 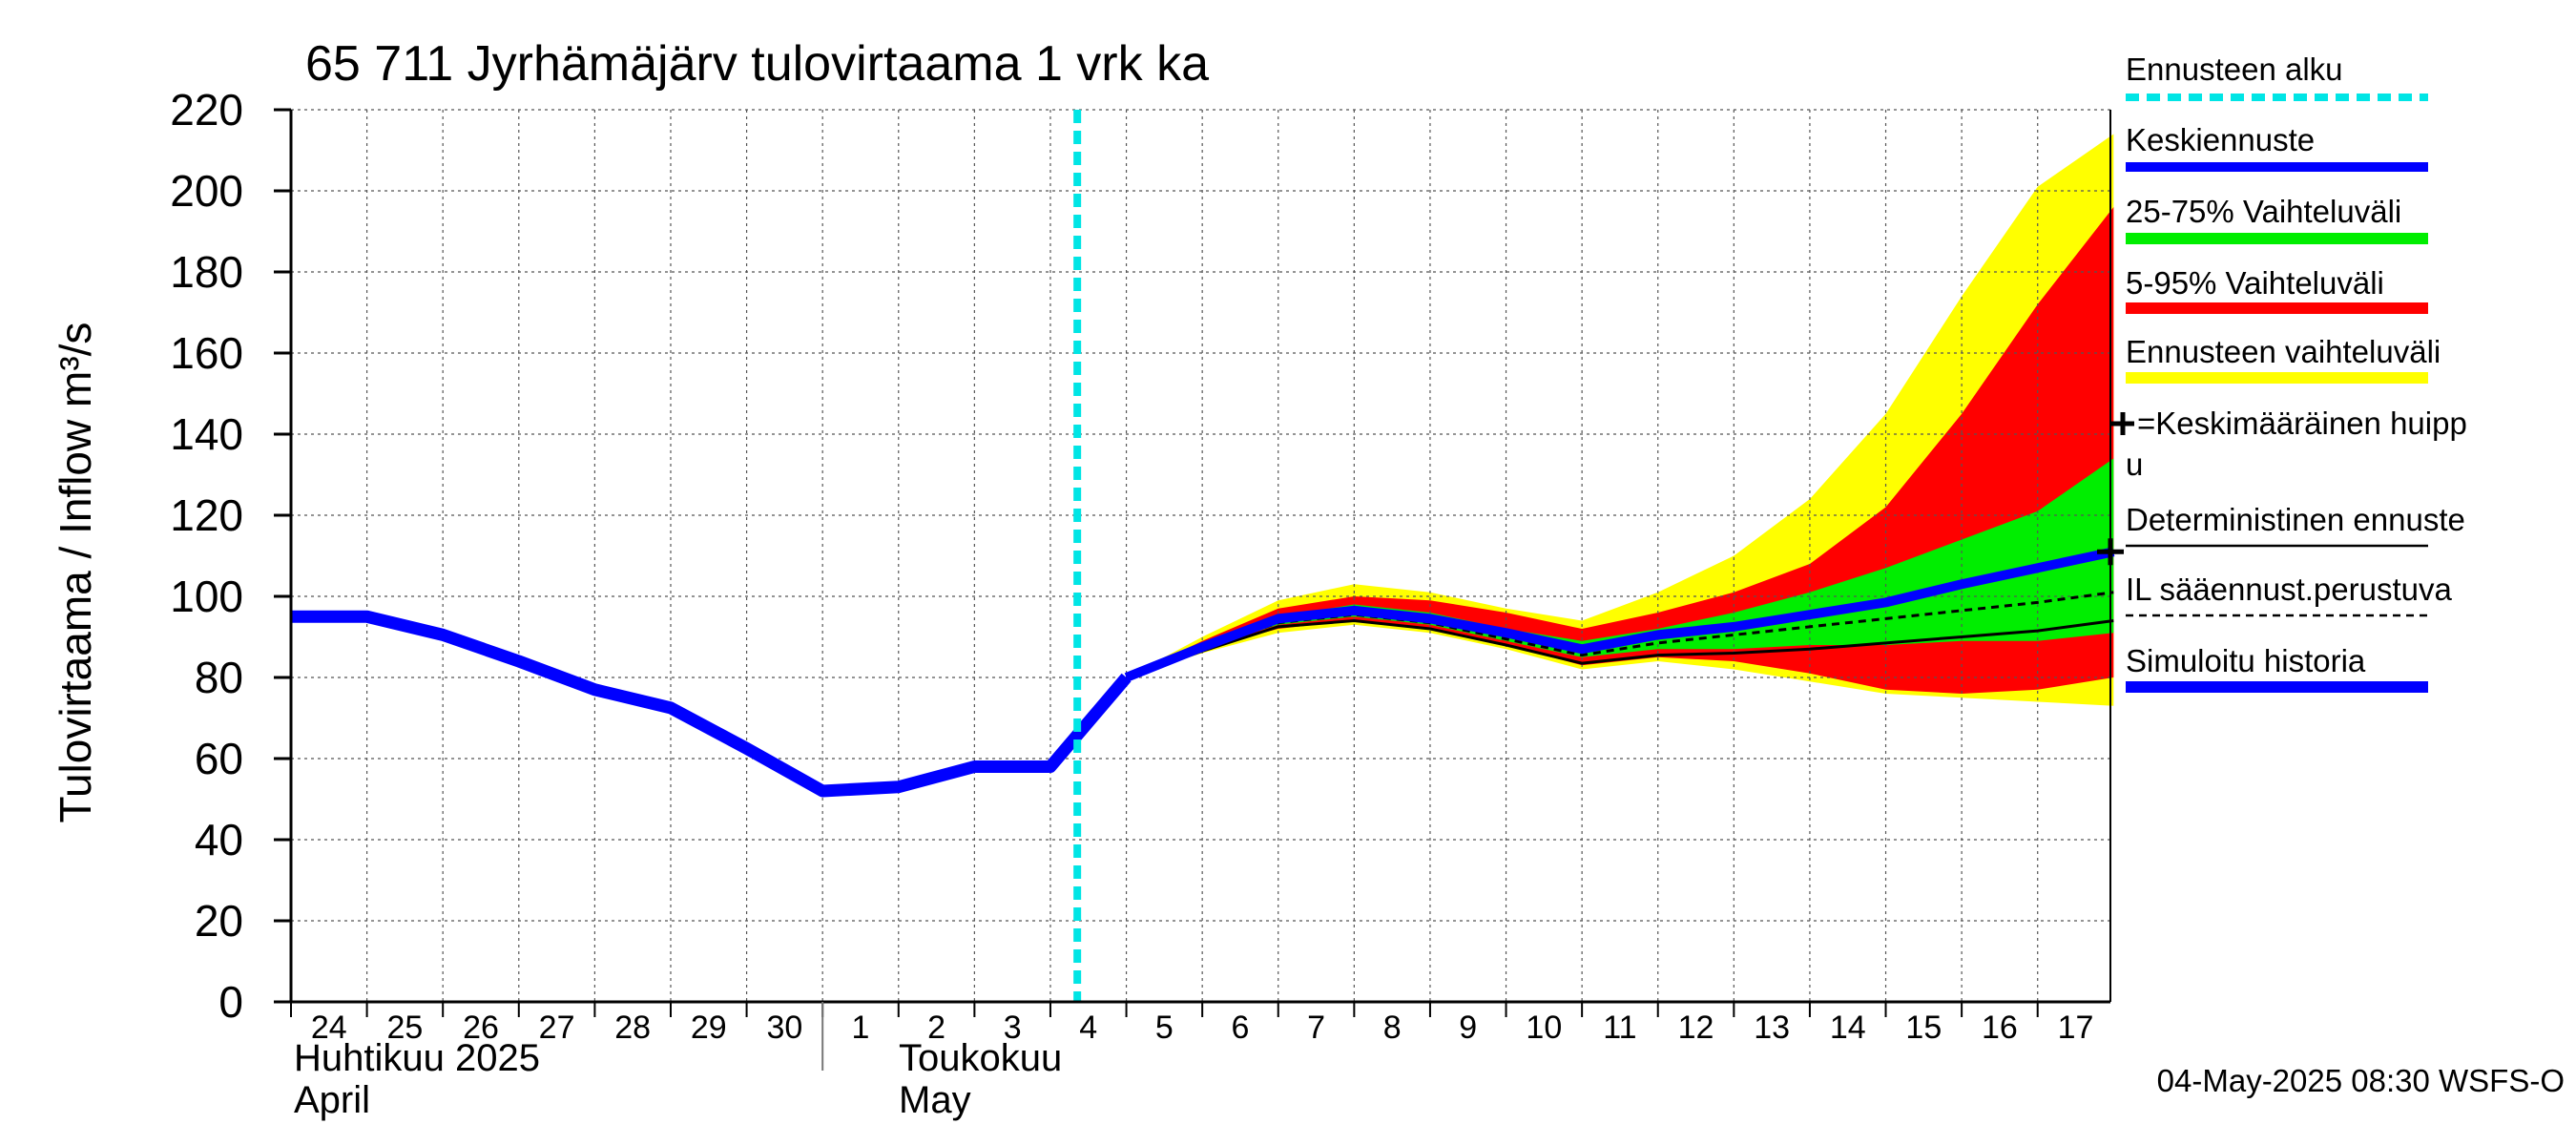 What do you see at coordinates (1848, 1028) in the screenshot?
I see `x-tick-label-20: 14` at bounding box center [1848, 1028].